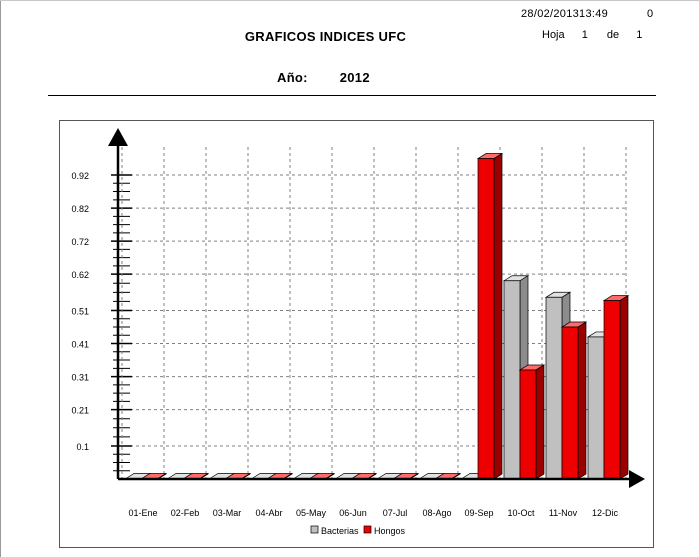 This screenshot has height=557, width=699. I want to click on legend-swatch-bacterias, so click(314, 529).